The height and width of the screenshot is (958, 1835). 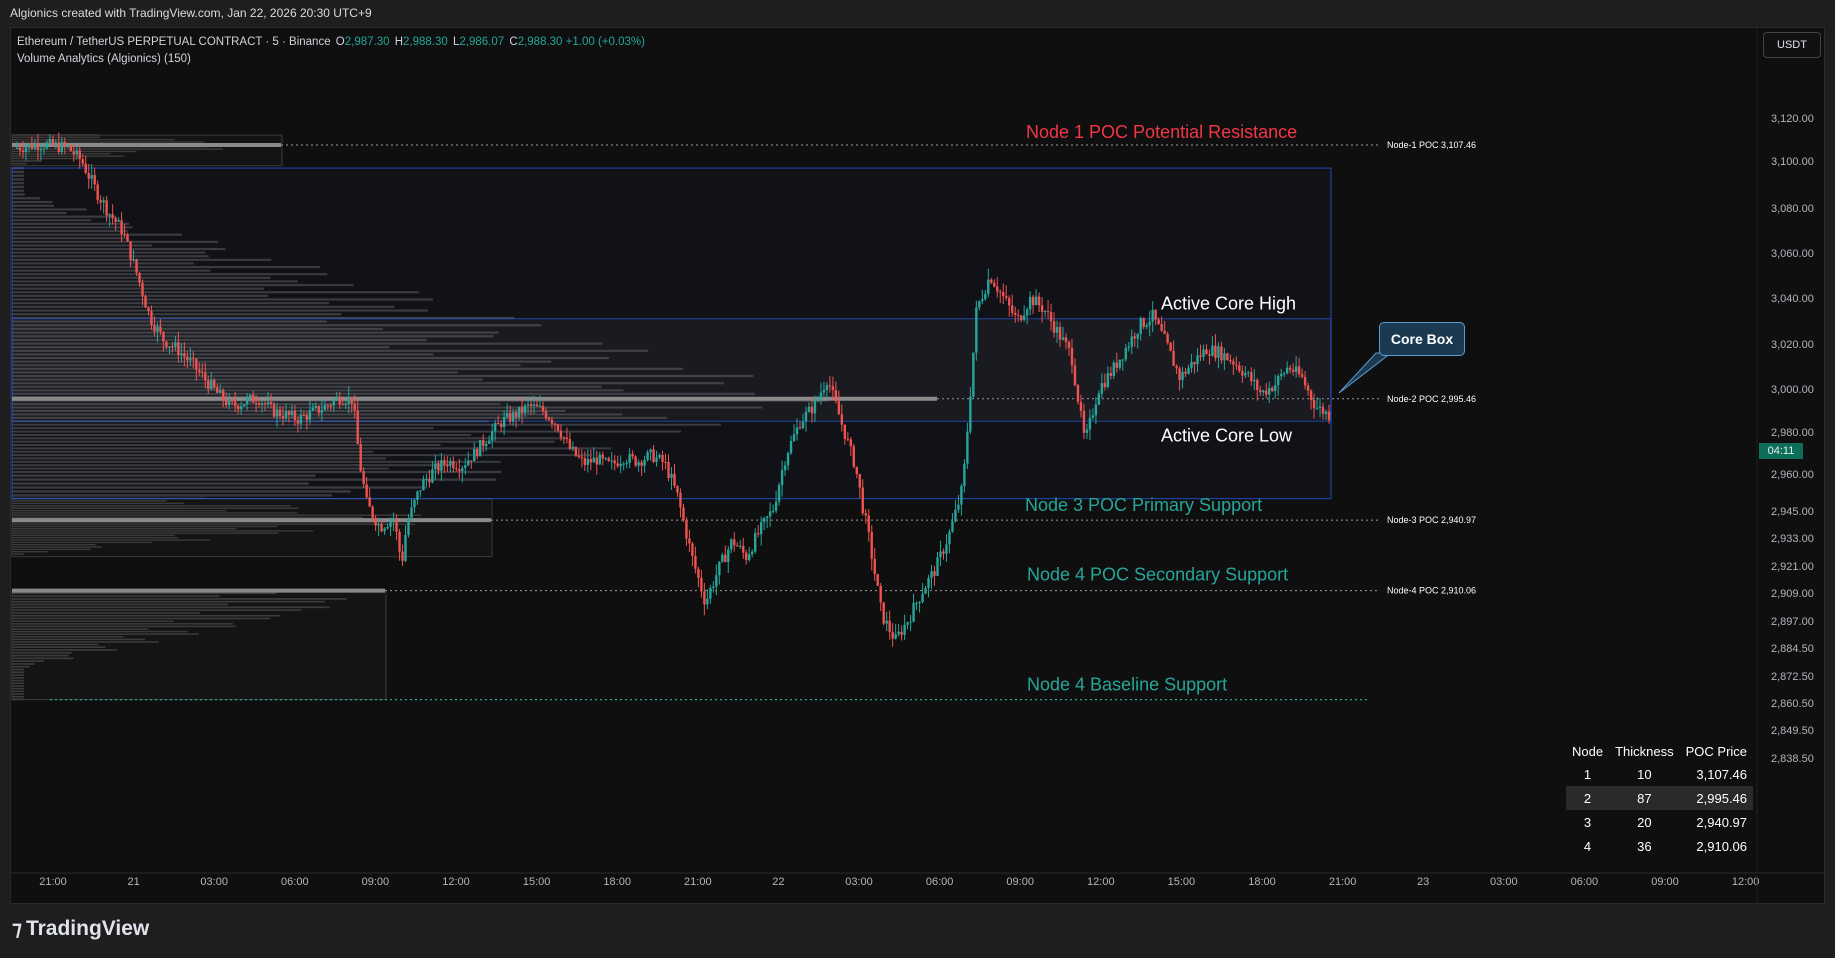 What do you see at coordinates (1431, 145) in the screenshot?
I see `poc-label: Node-1 POC 3,107.46` at bounding box center [1431, 145].